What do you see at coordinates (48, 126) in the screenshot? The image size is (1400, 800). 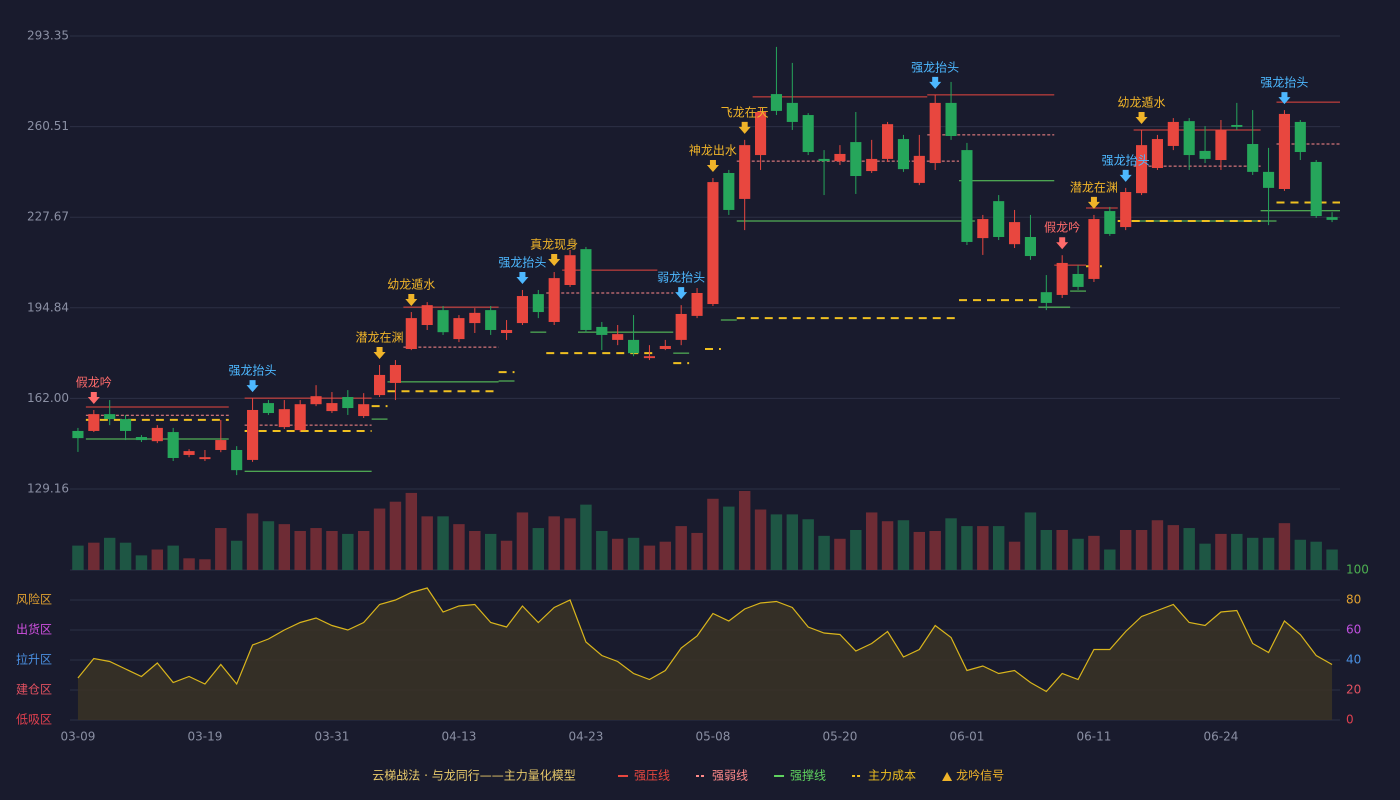 I see `y-tick-label: 260.51` at bounding box center [48, 126].